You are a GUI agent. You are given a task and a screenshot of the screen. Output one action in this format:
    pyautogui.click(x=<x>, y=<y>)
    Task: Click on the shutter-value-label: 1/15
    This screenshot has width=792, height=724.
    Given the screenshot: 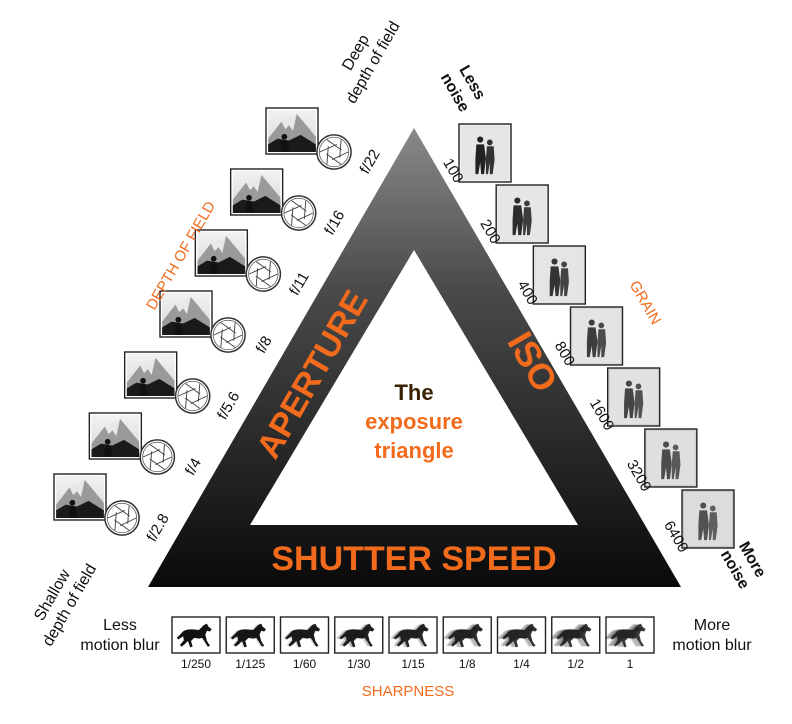 What is the action you would take?
    pyautogui.click(x=413, y=664)
    